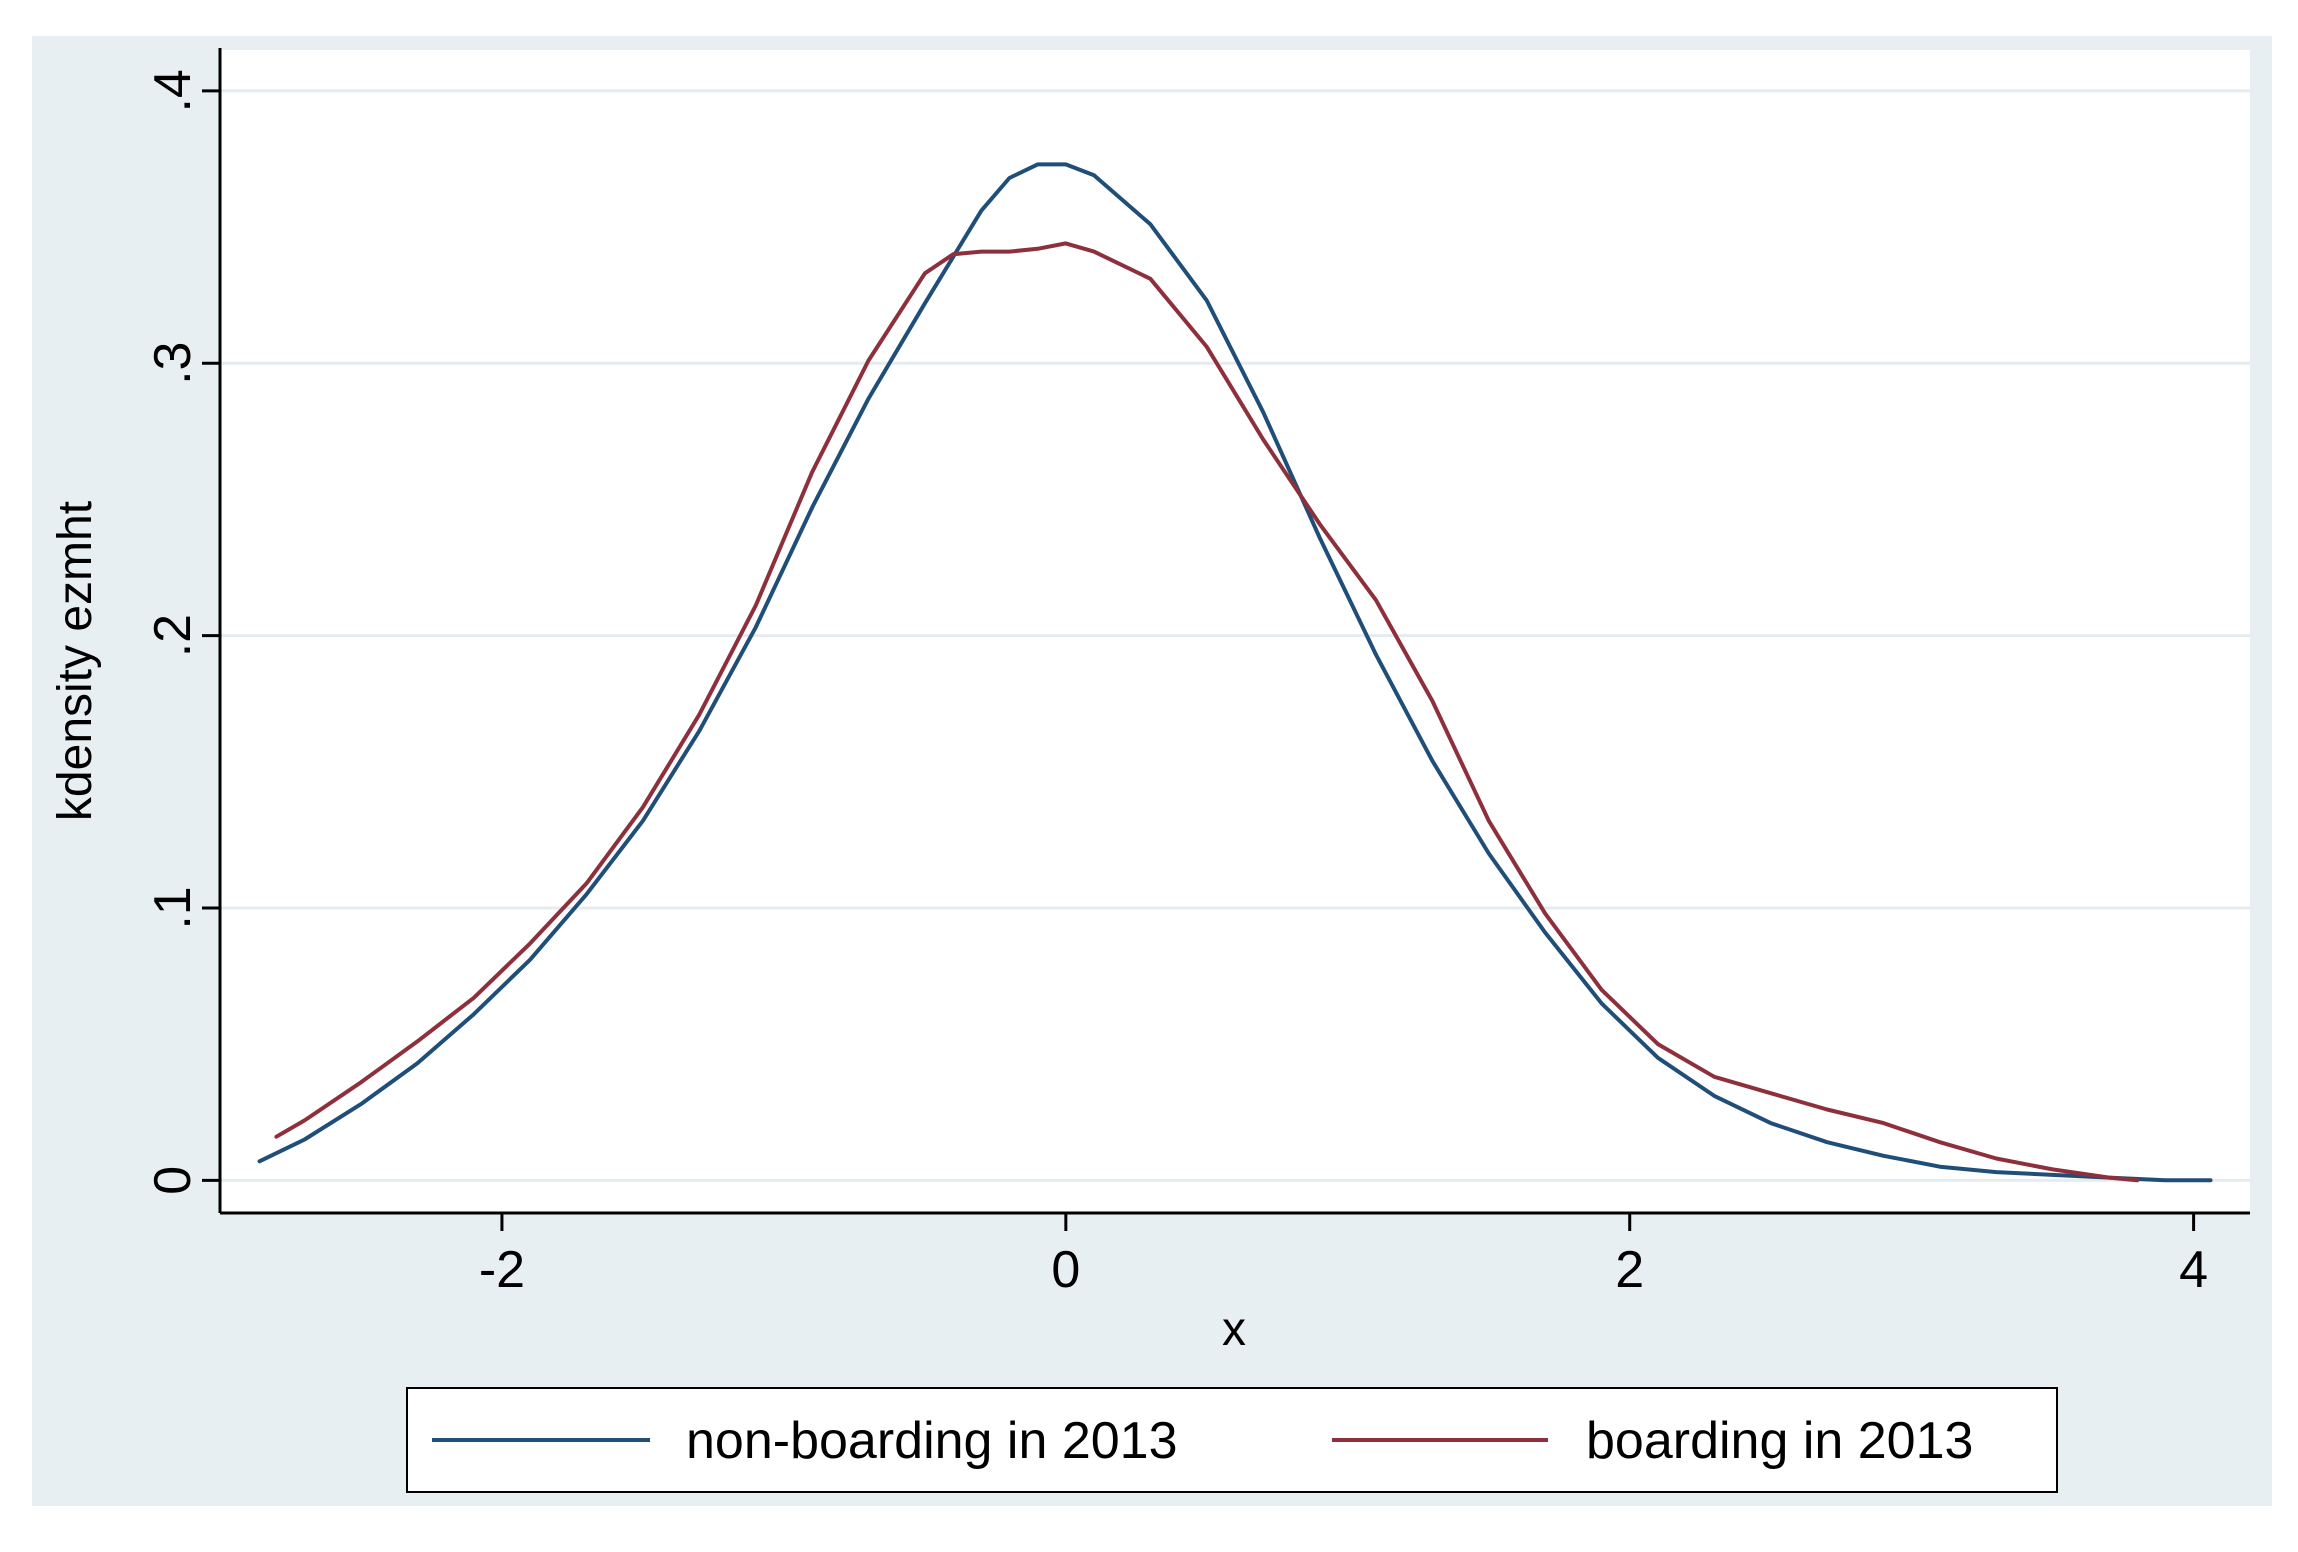  I want to click on x-tick-label-3: 4, so click(2193, 1270).